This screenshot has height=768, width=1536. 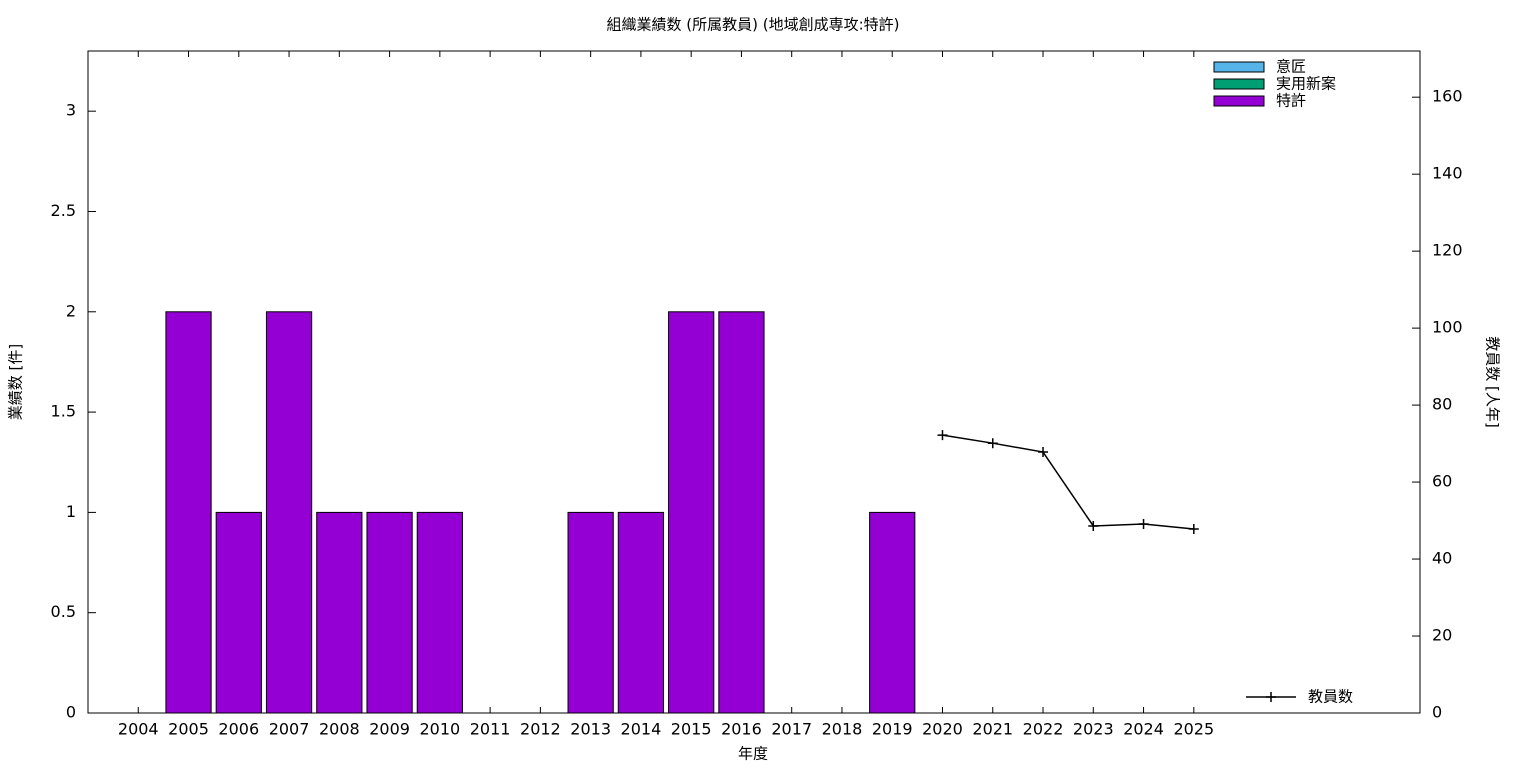 What do you see at coordinates (1306, 84) in the screenshot?
I see `legend-label: 実用新案` at bounding box center [1306, 84].